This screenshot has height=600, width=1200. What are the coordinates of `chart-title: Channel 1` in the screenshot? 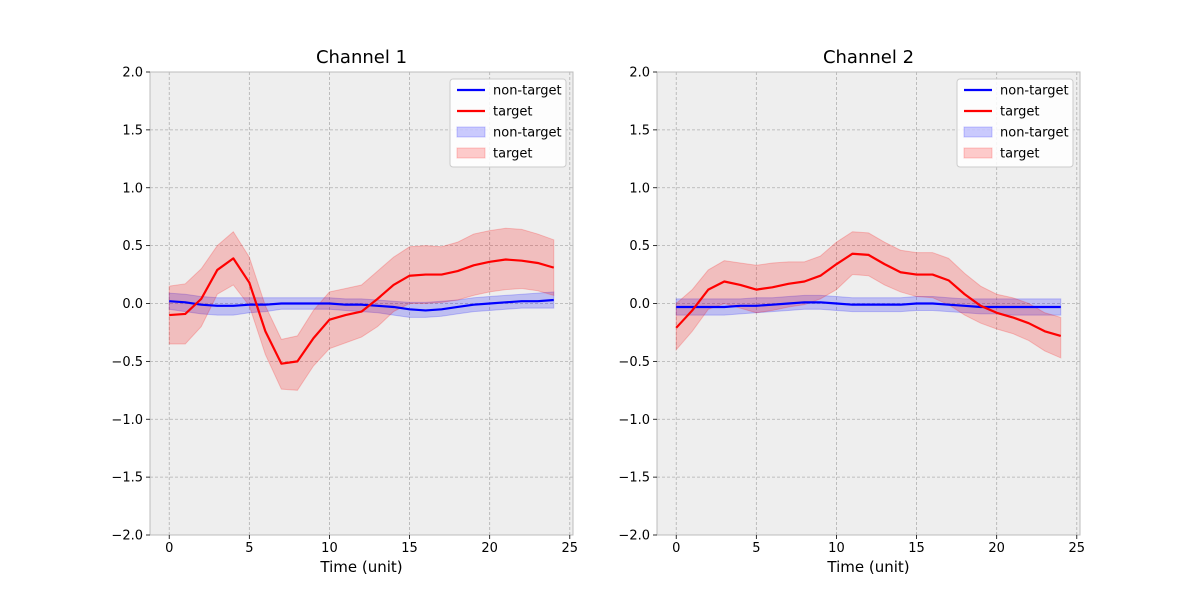 It's located at (361, 57).